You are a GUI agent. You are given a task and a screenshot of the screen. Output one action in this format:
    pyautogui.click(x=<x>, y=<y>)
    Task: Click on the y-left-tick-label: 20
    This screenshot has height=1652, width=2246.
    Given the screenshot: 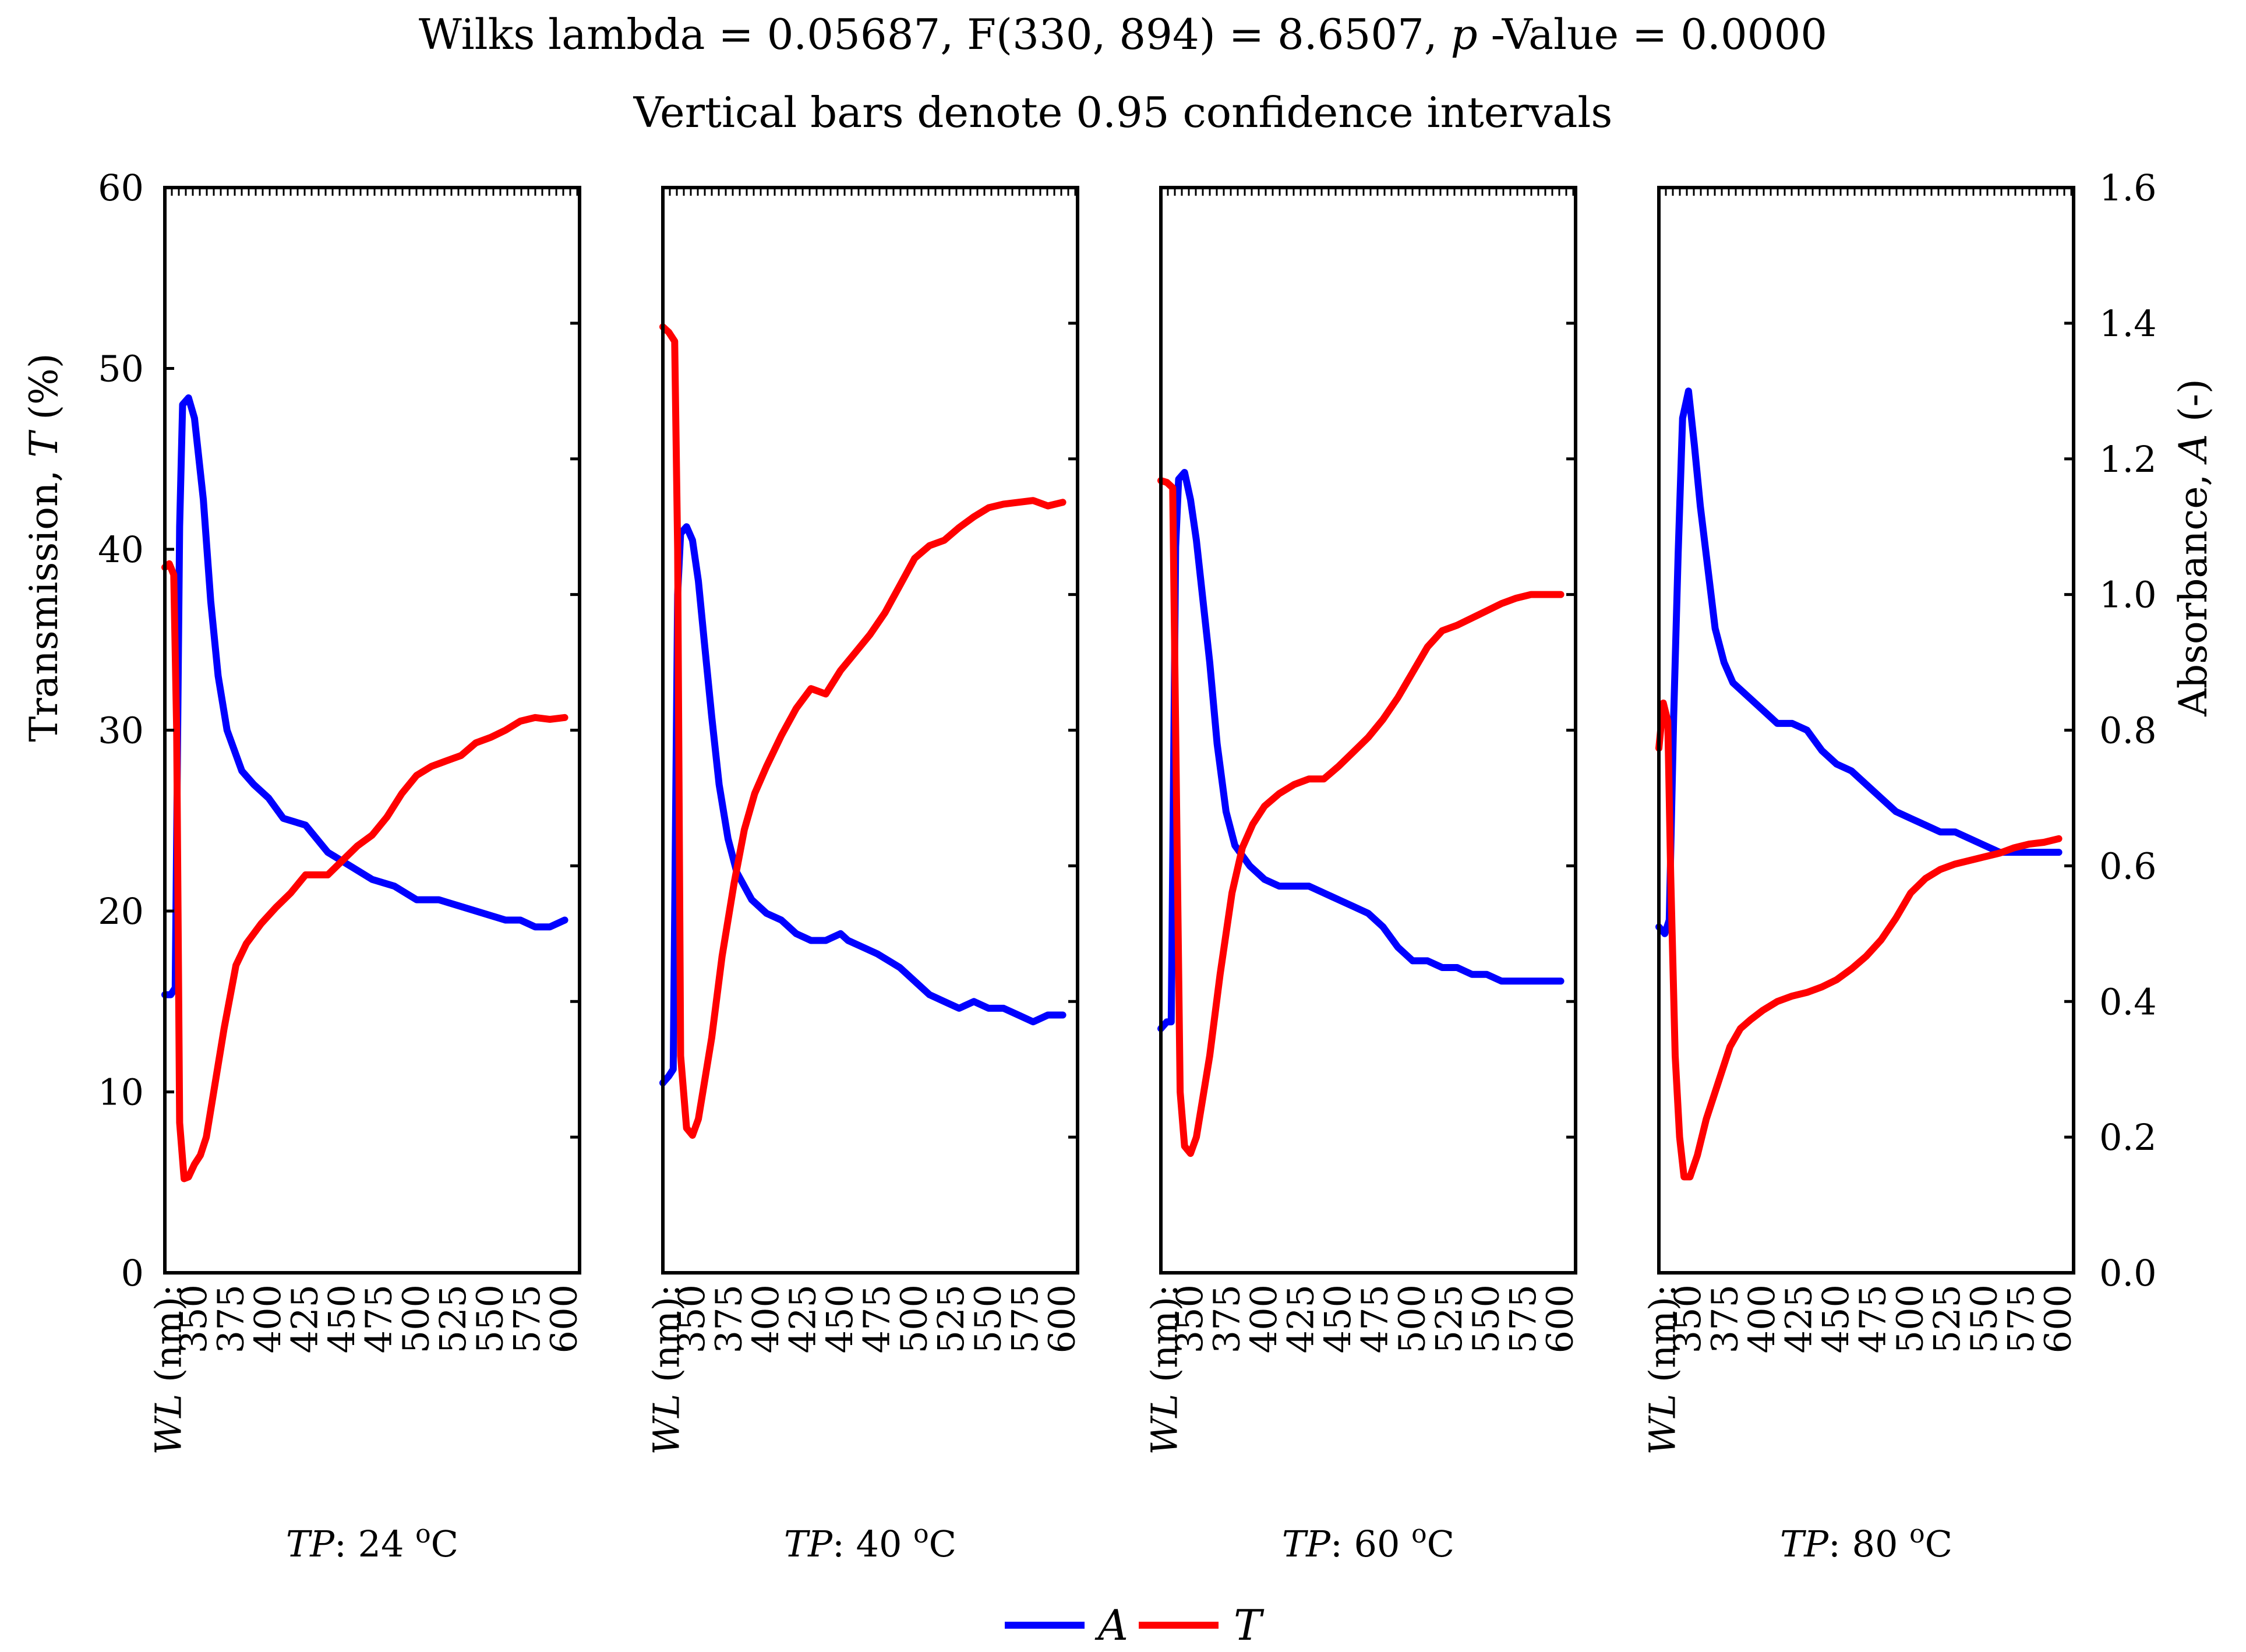 What is the action you would take?
    pyautogui.click(x=121, y=911)
    